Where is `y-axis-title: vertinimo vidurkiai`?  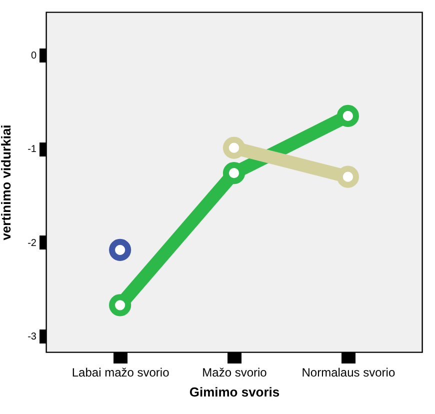 y-axis-title: vertinimo vidurkiai is located at coordinates (7, 182).